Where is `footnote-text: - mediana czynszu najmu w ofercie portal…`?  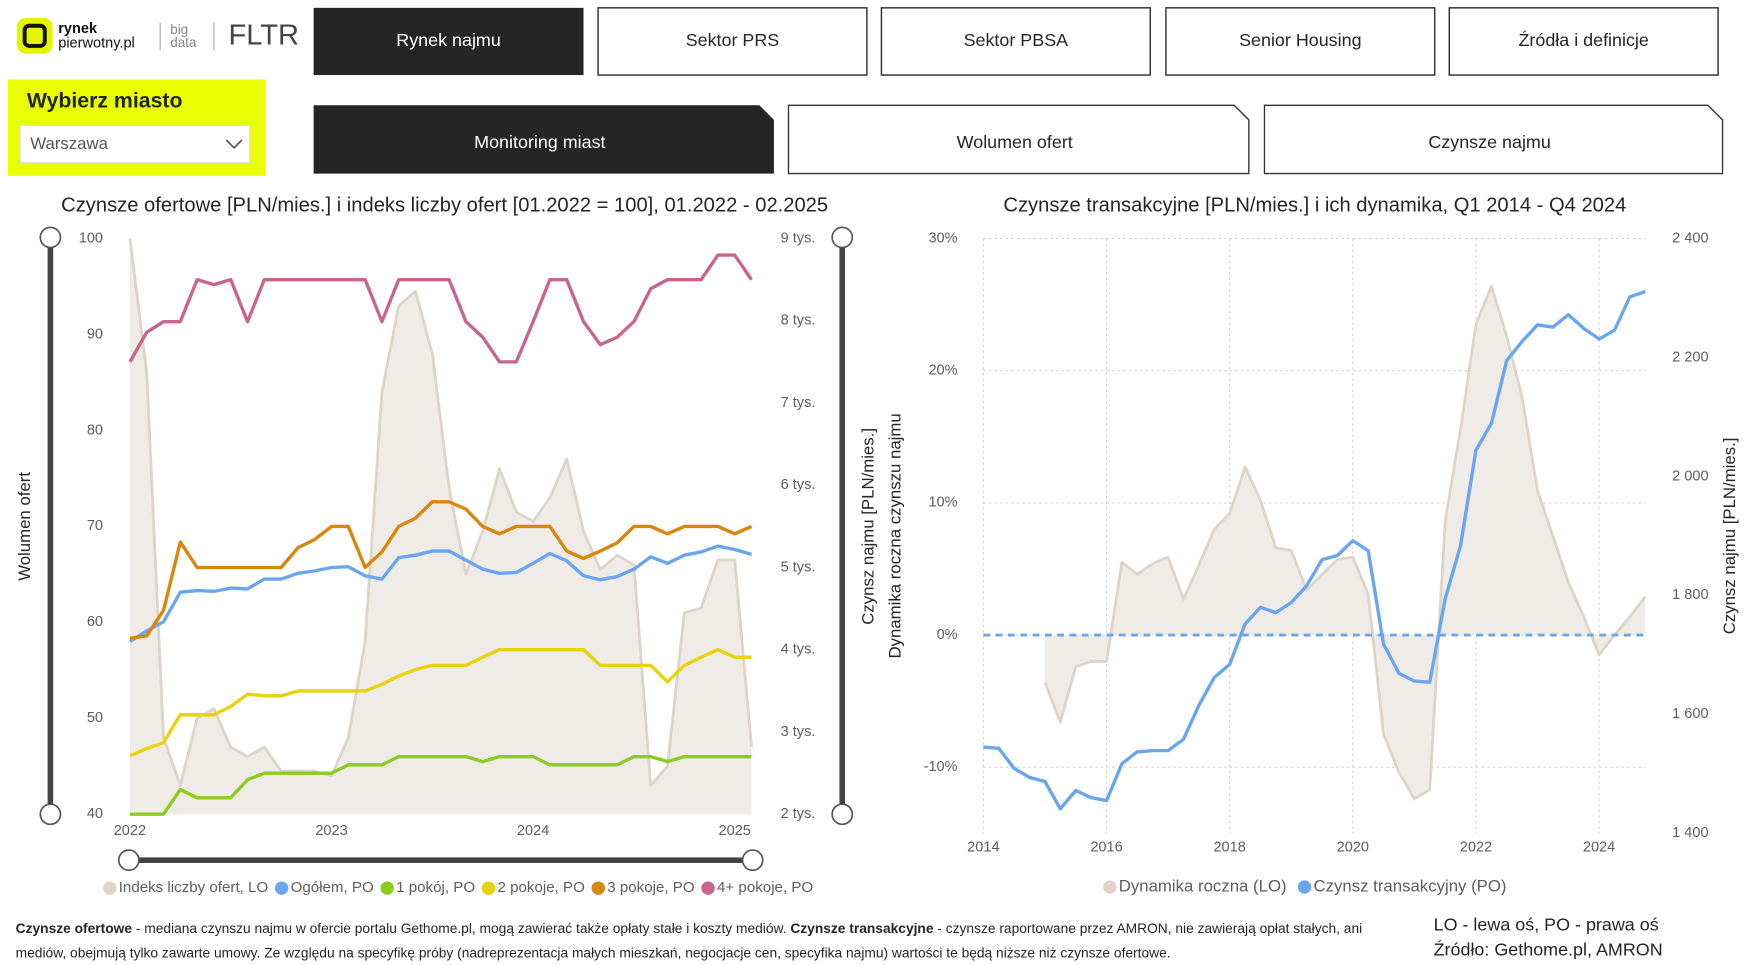
footnote-text: - mediana czynszu najmu w ofercie portal… is located at coordinates (461, 928).